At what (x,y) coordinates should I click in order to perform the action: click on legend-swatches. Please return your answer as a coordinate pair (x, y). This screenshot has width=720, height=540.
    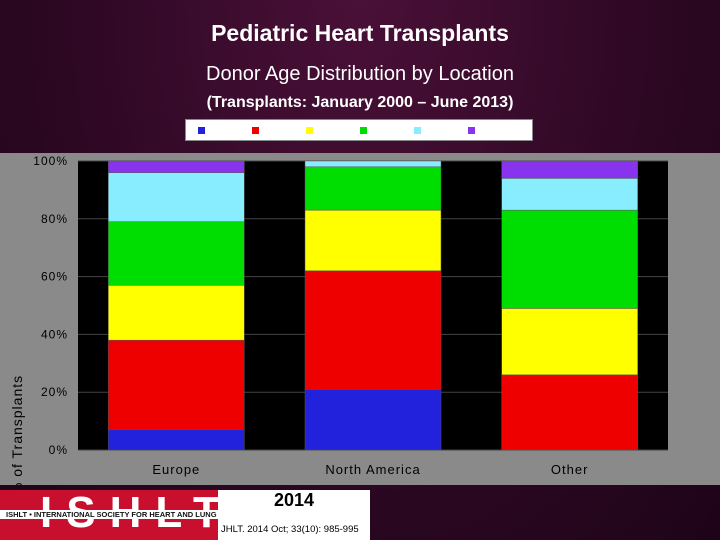
    Looking at the image, I should click on (336, 130).